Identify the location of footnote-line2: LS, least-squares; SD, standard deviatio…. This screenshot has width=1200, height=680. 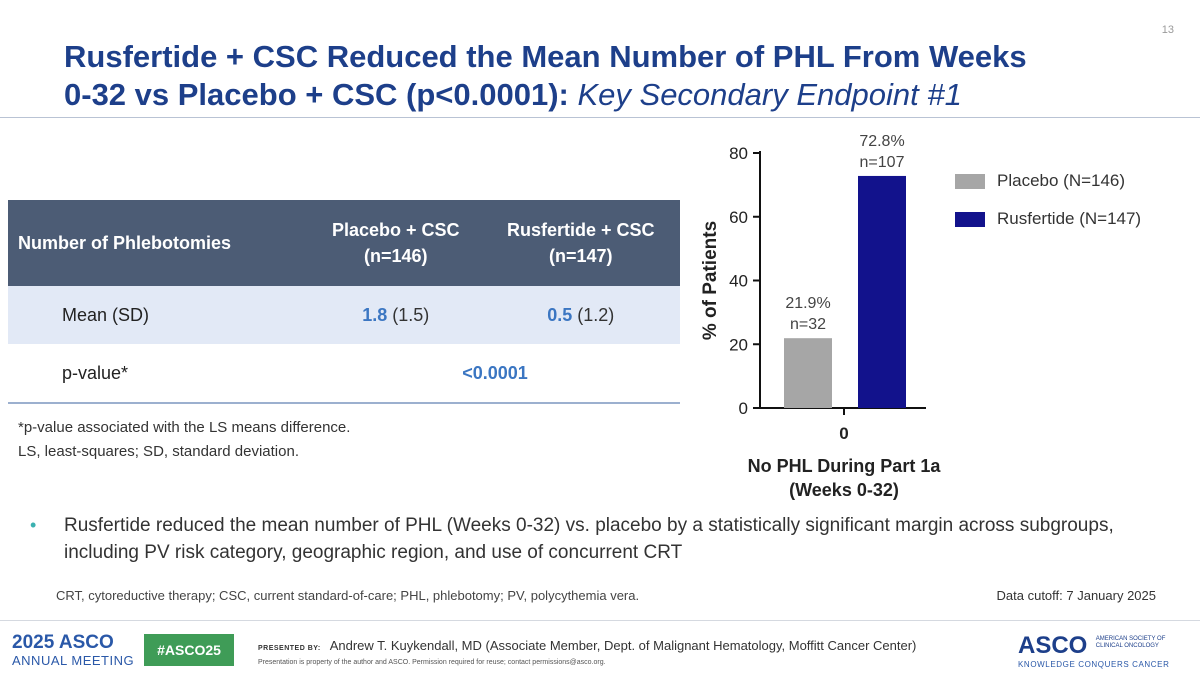
(158, 451).